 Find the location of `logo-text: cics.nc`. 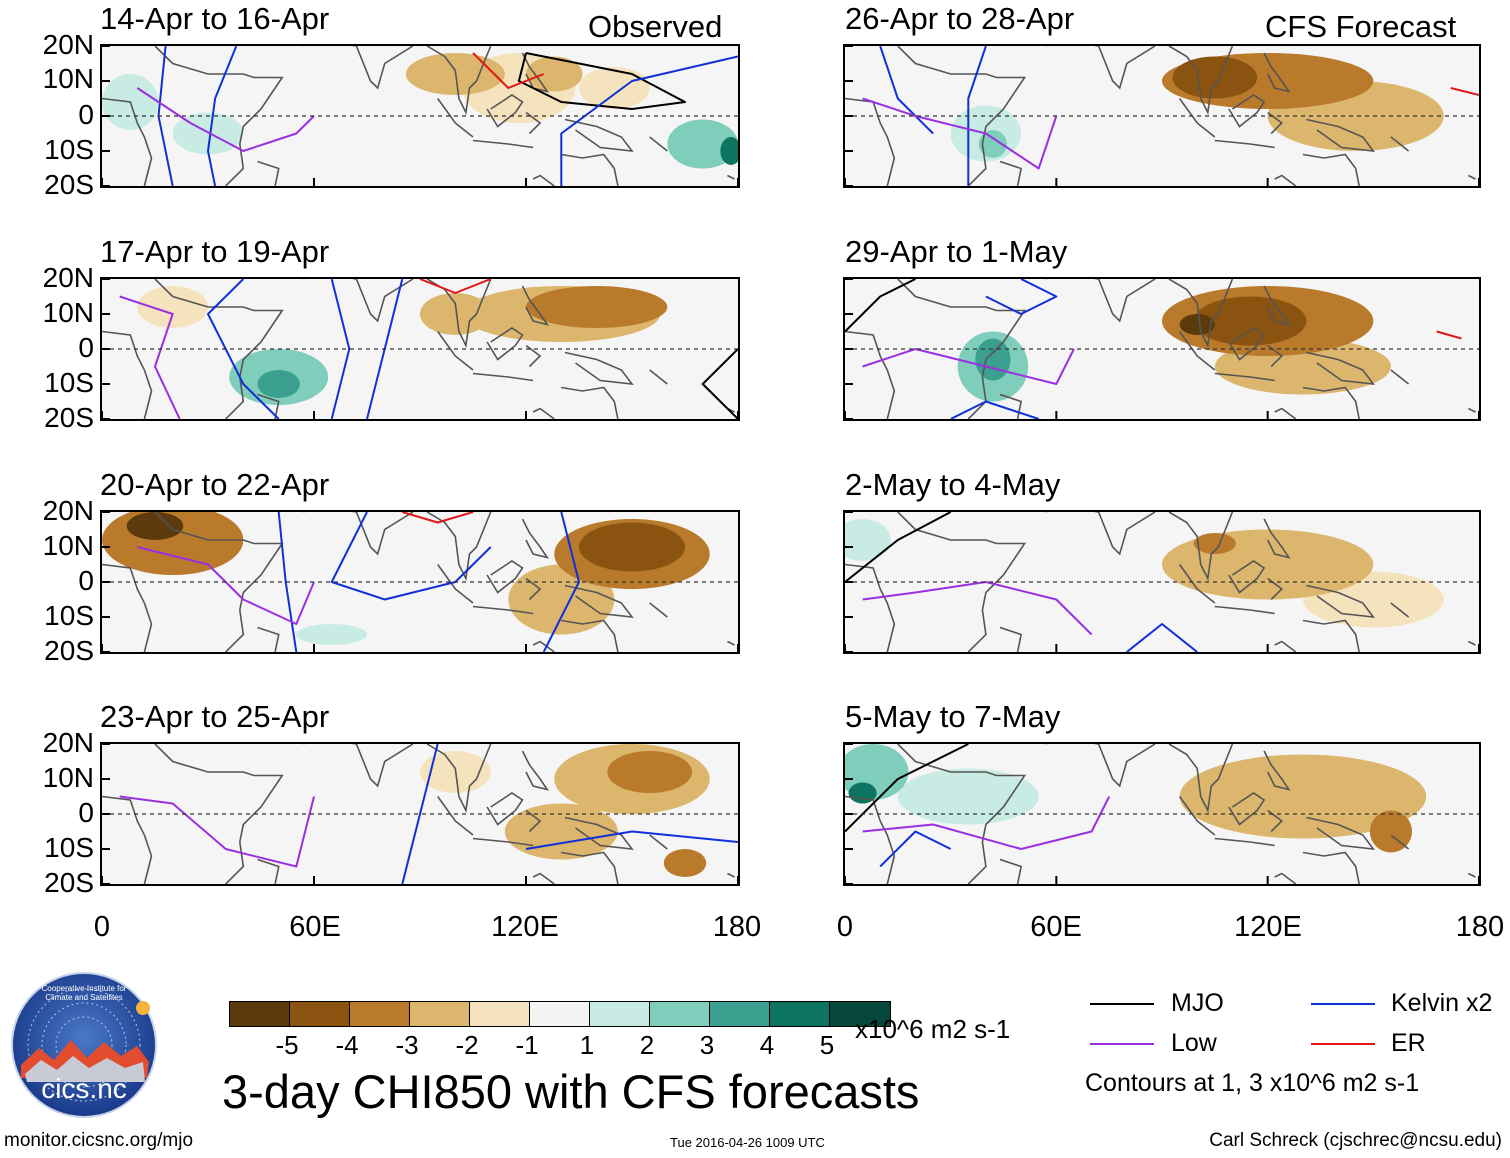

logo-text: cics.nc is located at coordinates (84, 1088).